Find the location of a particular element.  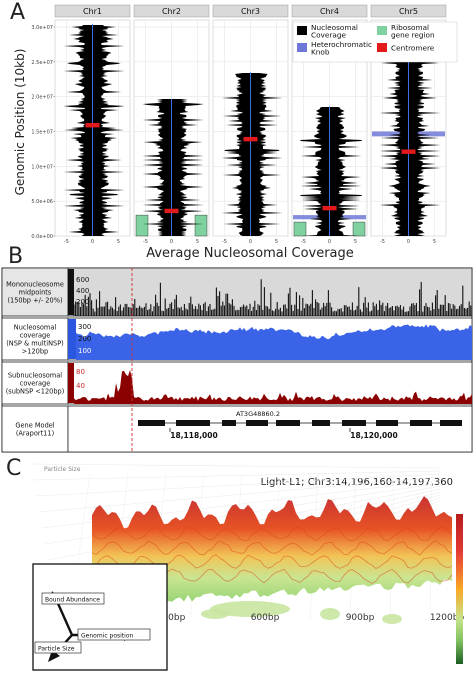

gene-name-label: AT3G48860.2 is located at coordinates (258, 414).